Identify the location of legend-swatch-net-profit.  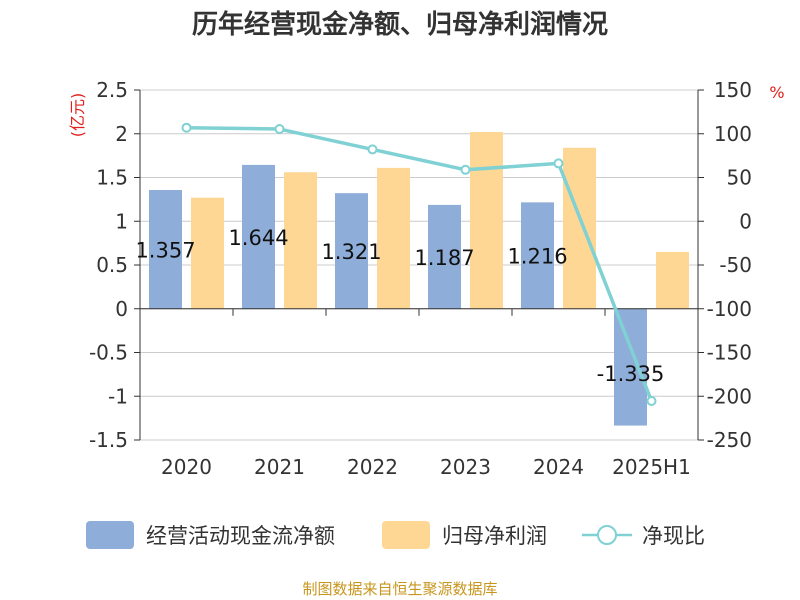
(406, 535).